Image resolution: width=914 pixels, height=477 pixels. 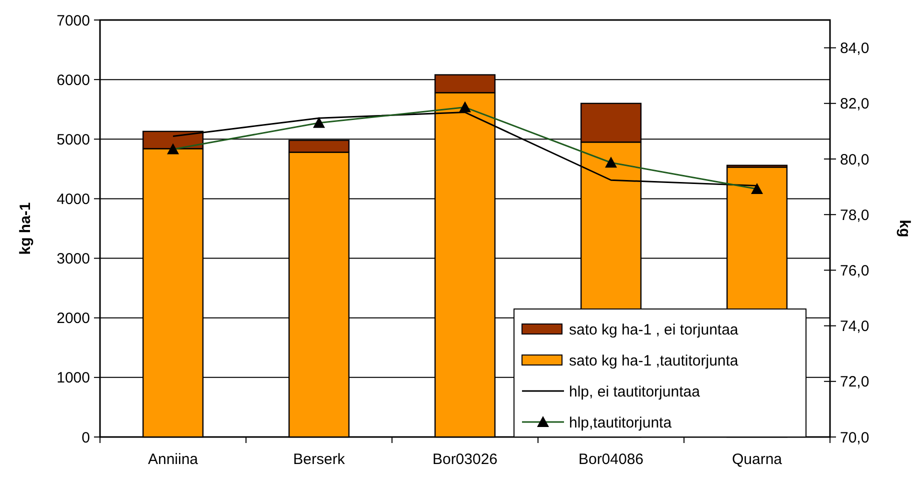 I want to click on y2-tick-label: 78,0, so click(x=855, y=215).